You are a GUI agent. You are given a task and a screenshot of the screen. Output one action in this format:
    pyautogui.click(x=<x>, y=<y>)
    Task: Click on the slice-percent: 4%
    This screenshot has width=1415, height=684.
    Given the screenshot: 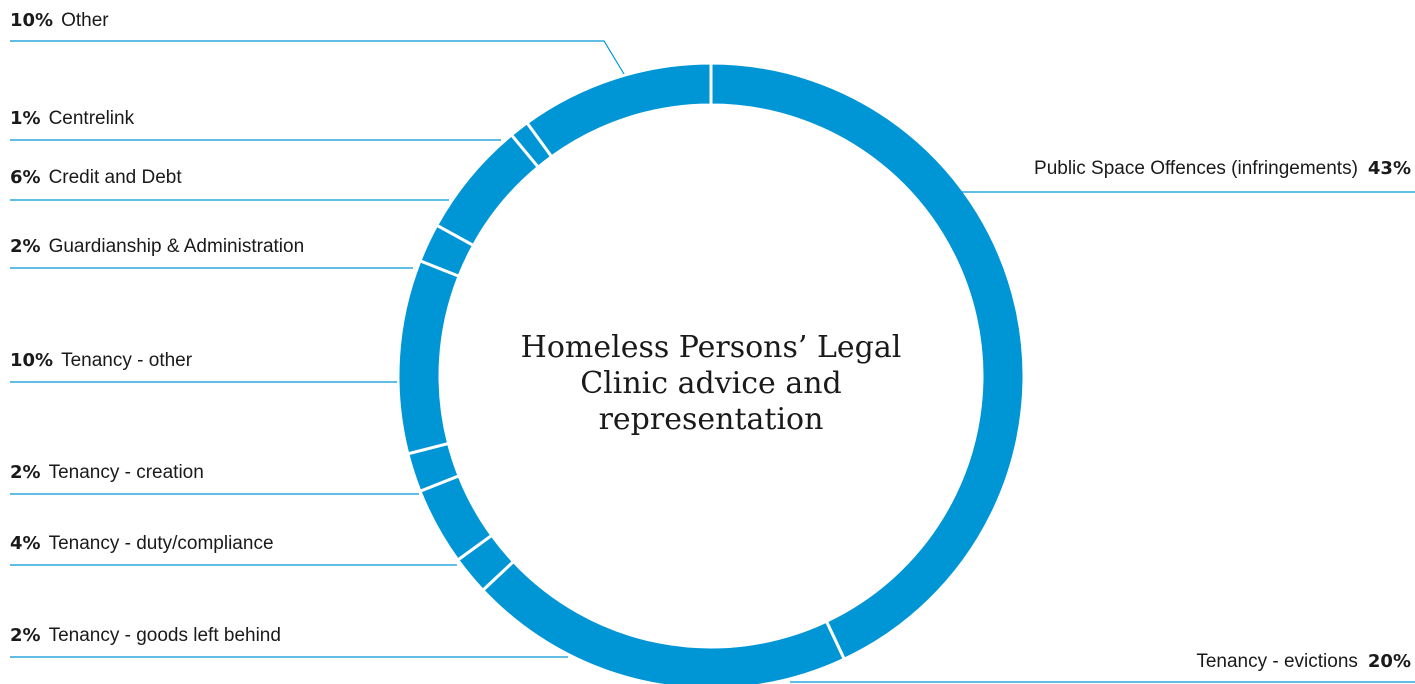 What is the action you would take?
    pyautogui.click(x=25, y=543)
    